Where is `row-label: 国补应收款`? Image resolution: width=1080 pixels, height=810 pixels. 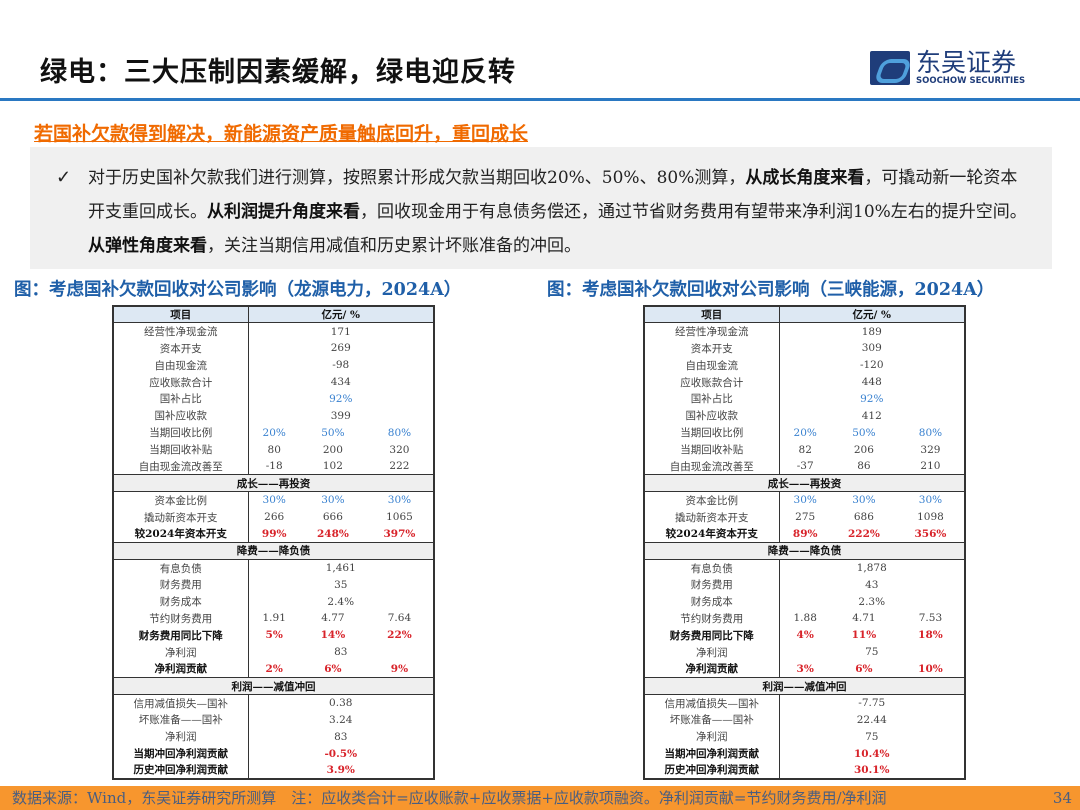 row-label: 国补应收款 is located at coordinates (711, 416).